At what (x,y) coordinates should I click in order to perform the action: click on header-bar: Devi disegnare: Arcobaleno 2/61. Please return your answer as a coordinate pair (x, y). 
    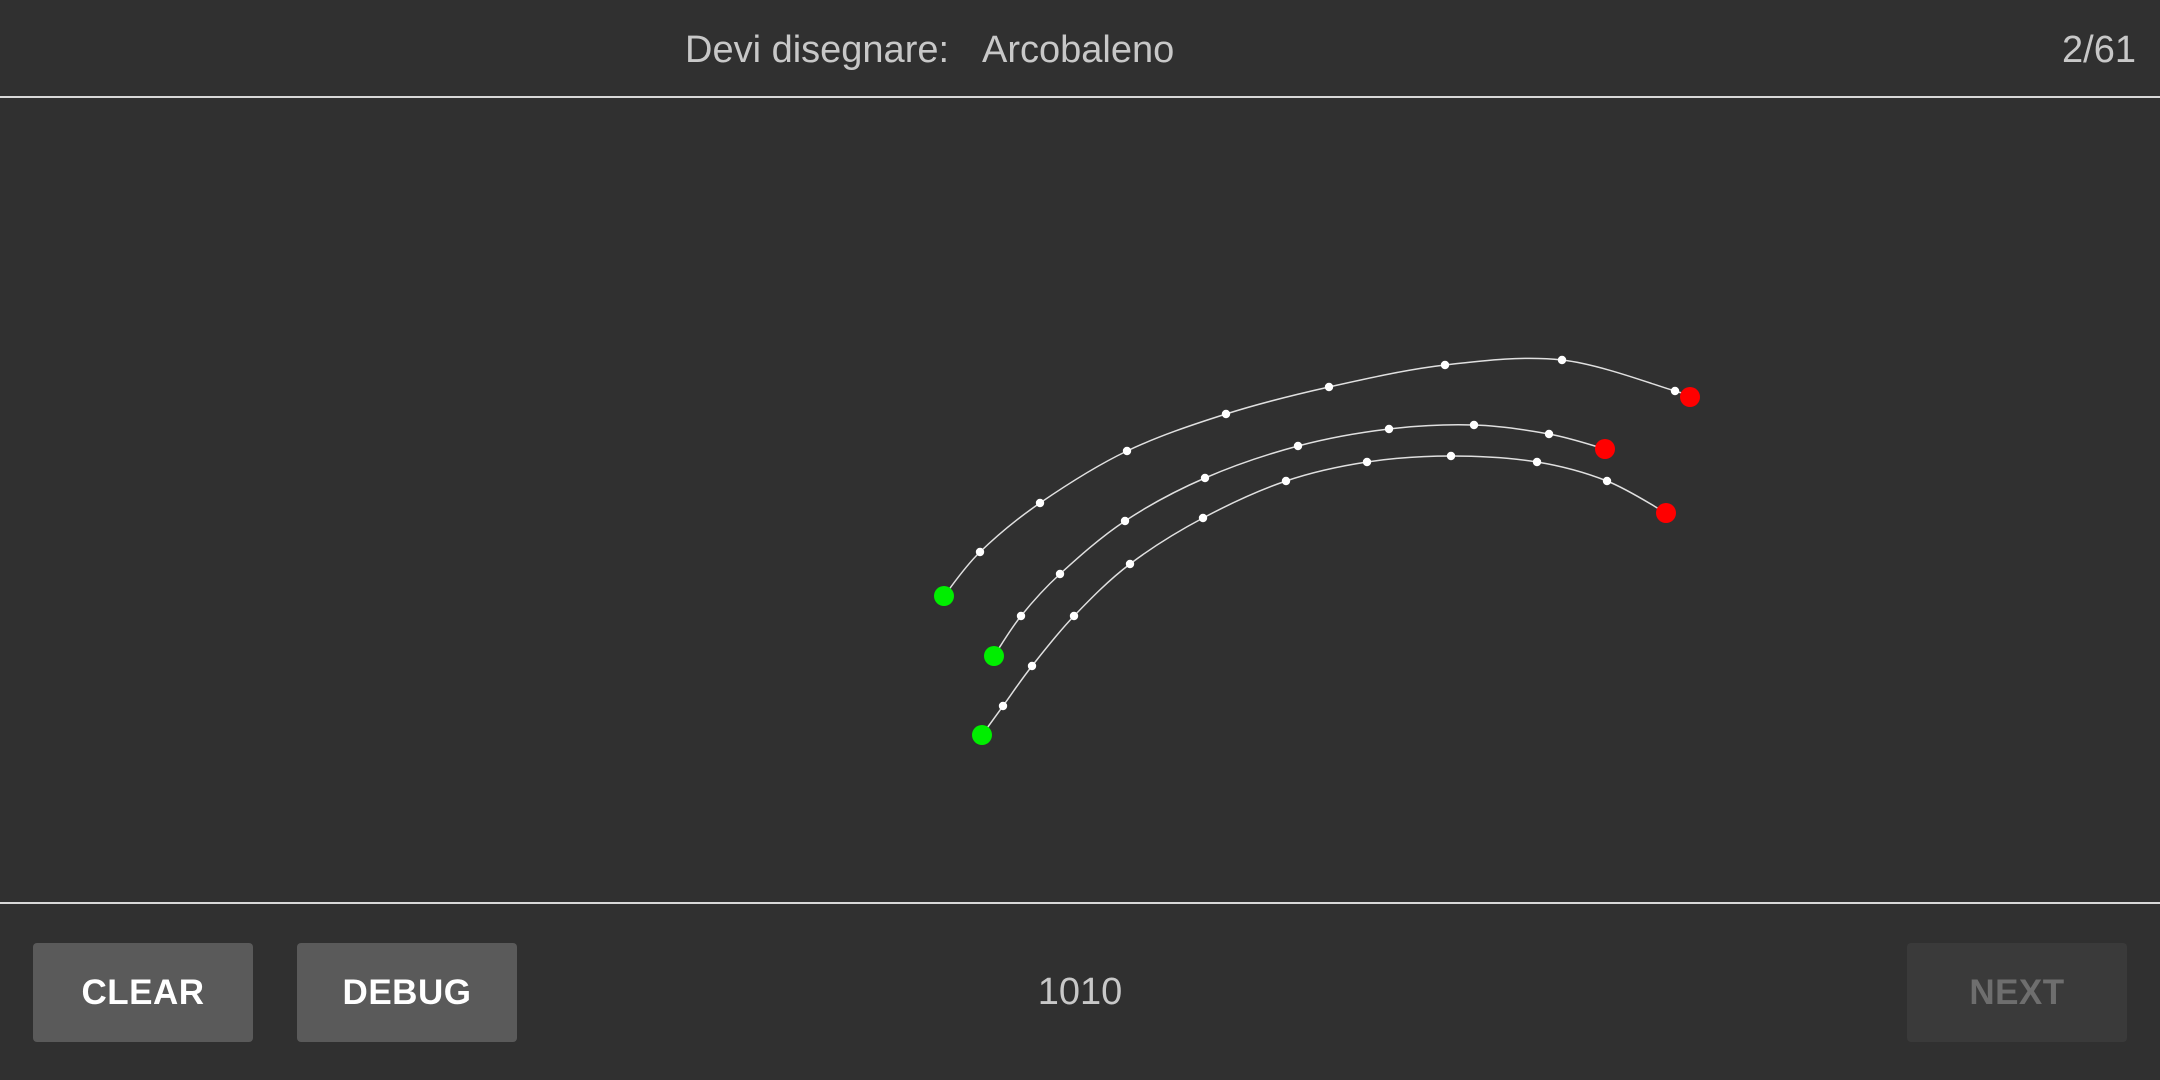
    Looking at the image, I should click on (1080, 48).